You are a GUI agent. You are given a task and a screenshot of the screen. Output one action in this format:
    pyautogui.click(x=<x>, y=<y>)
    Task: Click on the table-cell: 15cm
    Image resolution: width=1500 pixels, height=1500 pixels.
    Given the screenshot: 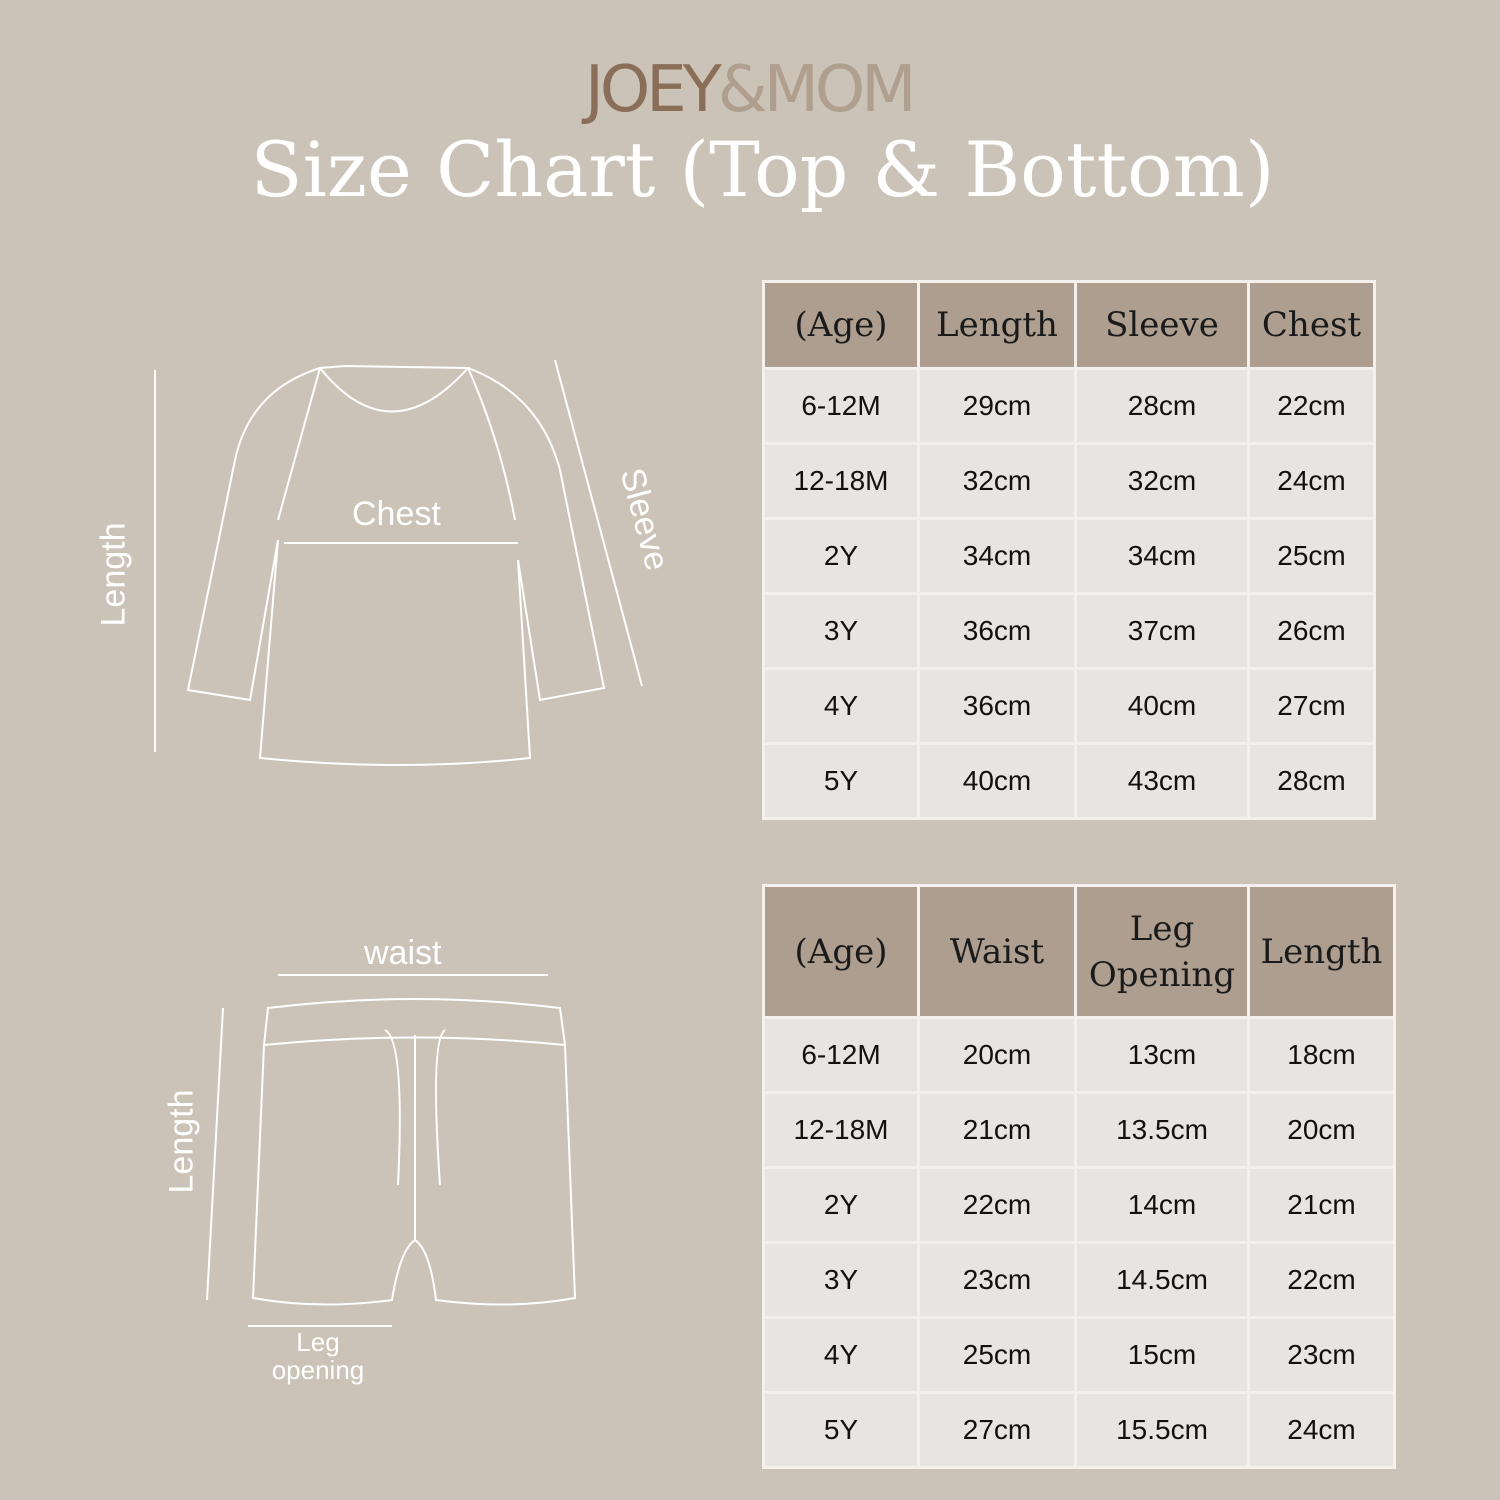 What is the action you would take?
    pyautogui.click(x=1162, y=1355)
    